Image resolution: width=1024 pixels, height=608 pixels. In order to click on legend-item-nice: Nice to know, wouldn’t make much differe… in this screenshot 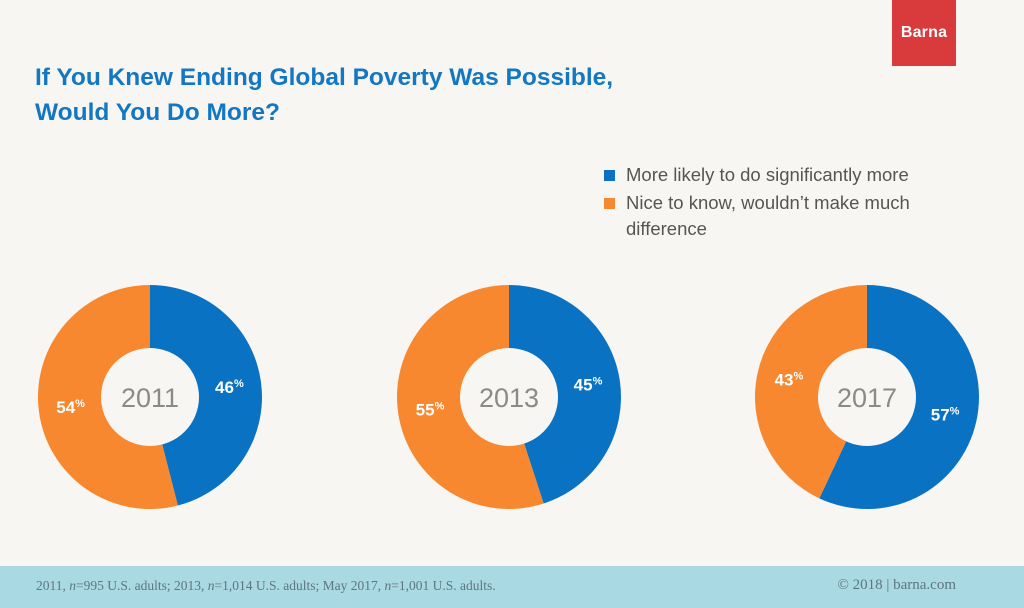, I will do `click(804, 216)`.